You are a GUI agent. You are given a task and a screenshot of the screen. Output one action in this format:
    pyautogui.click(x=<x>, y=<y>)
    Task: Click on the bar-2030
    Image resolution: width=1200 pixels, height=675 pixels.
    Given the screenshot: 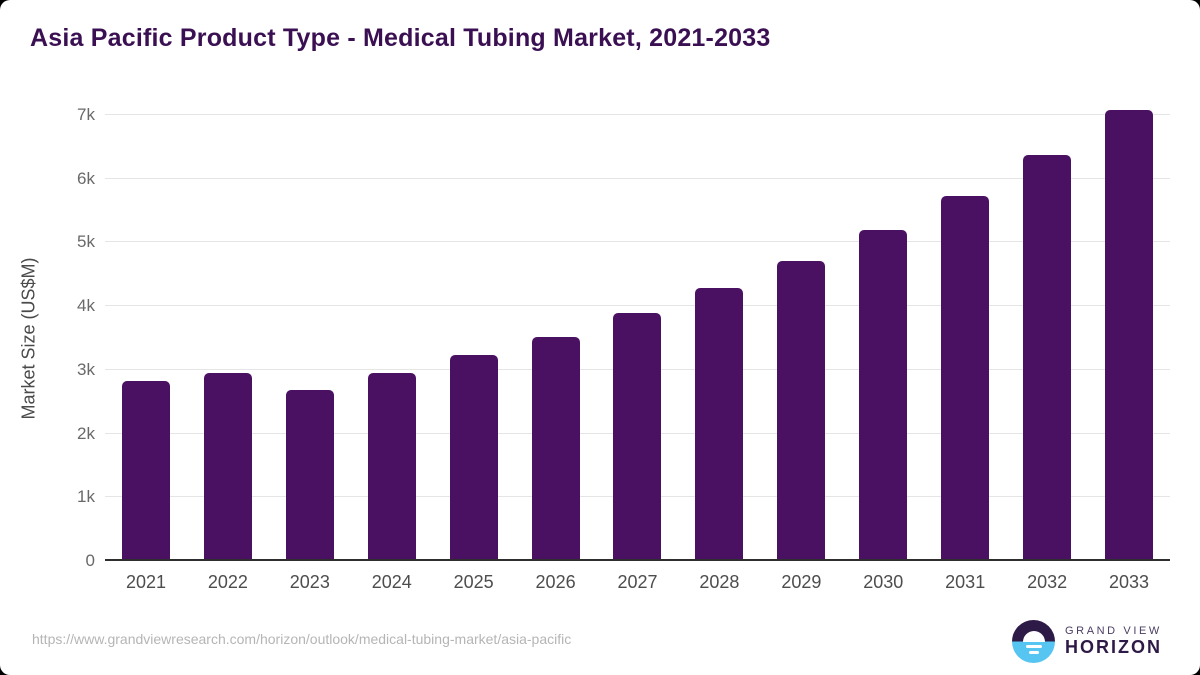 What is the action you would take?
    pyautogui.click(x=883, y=395)
    